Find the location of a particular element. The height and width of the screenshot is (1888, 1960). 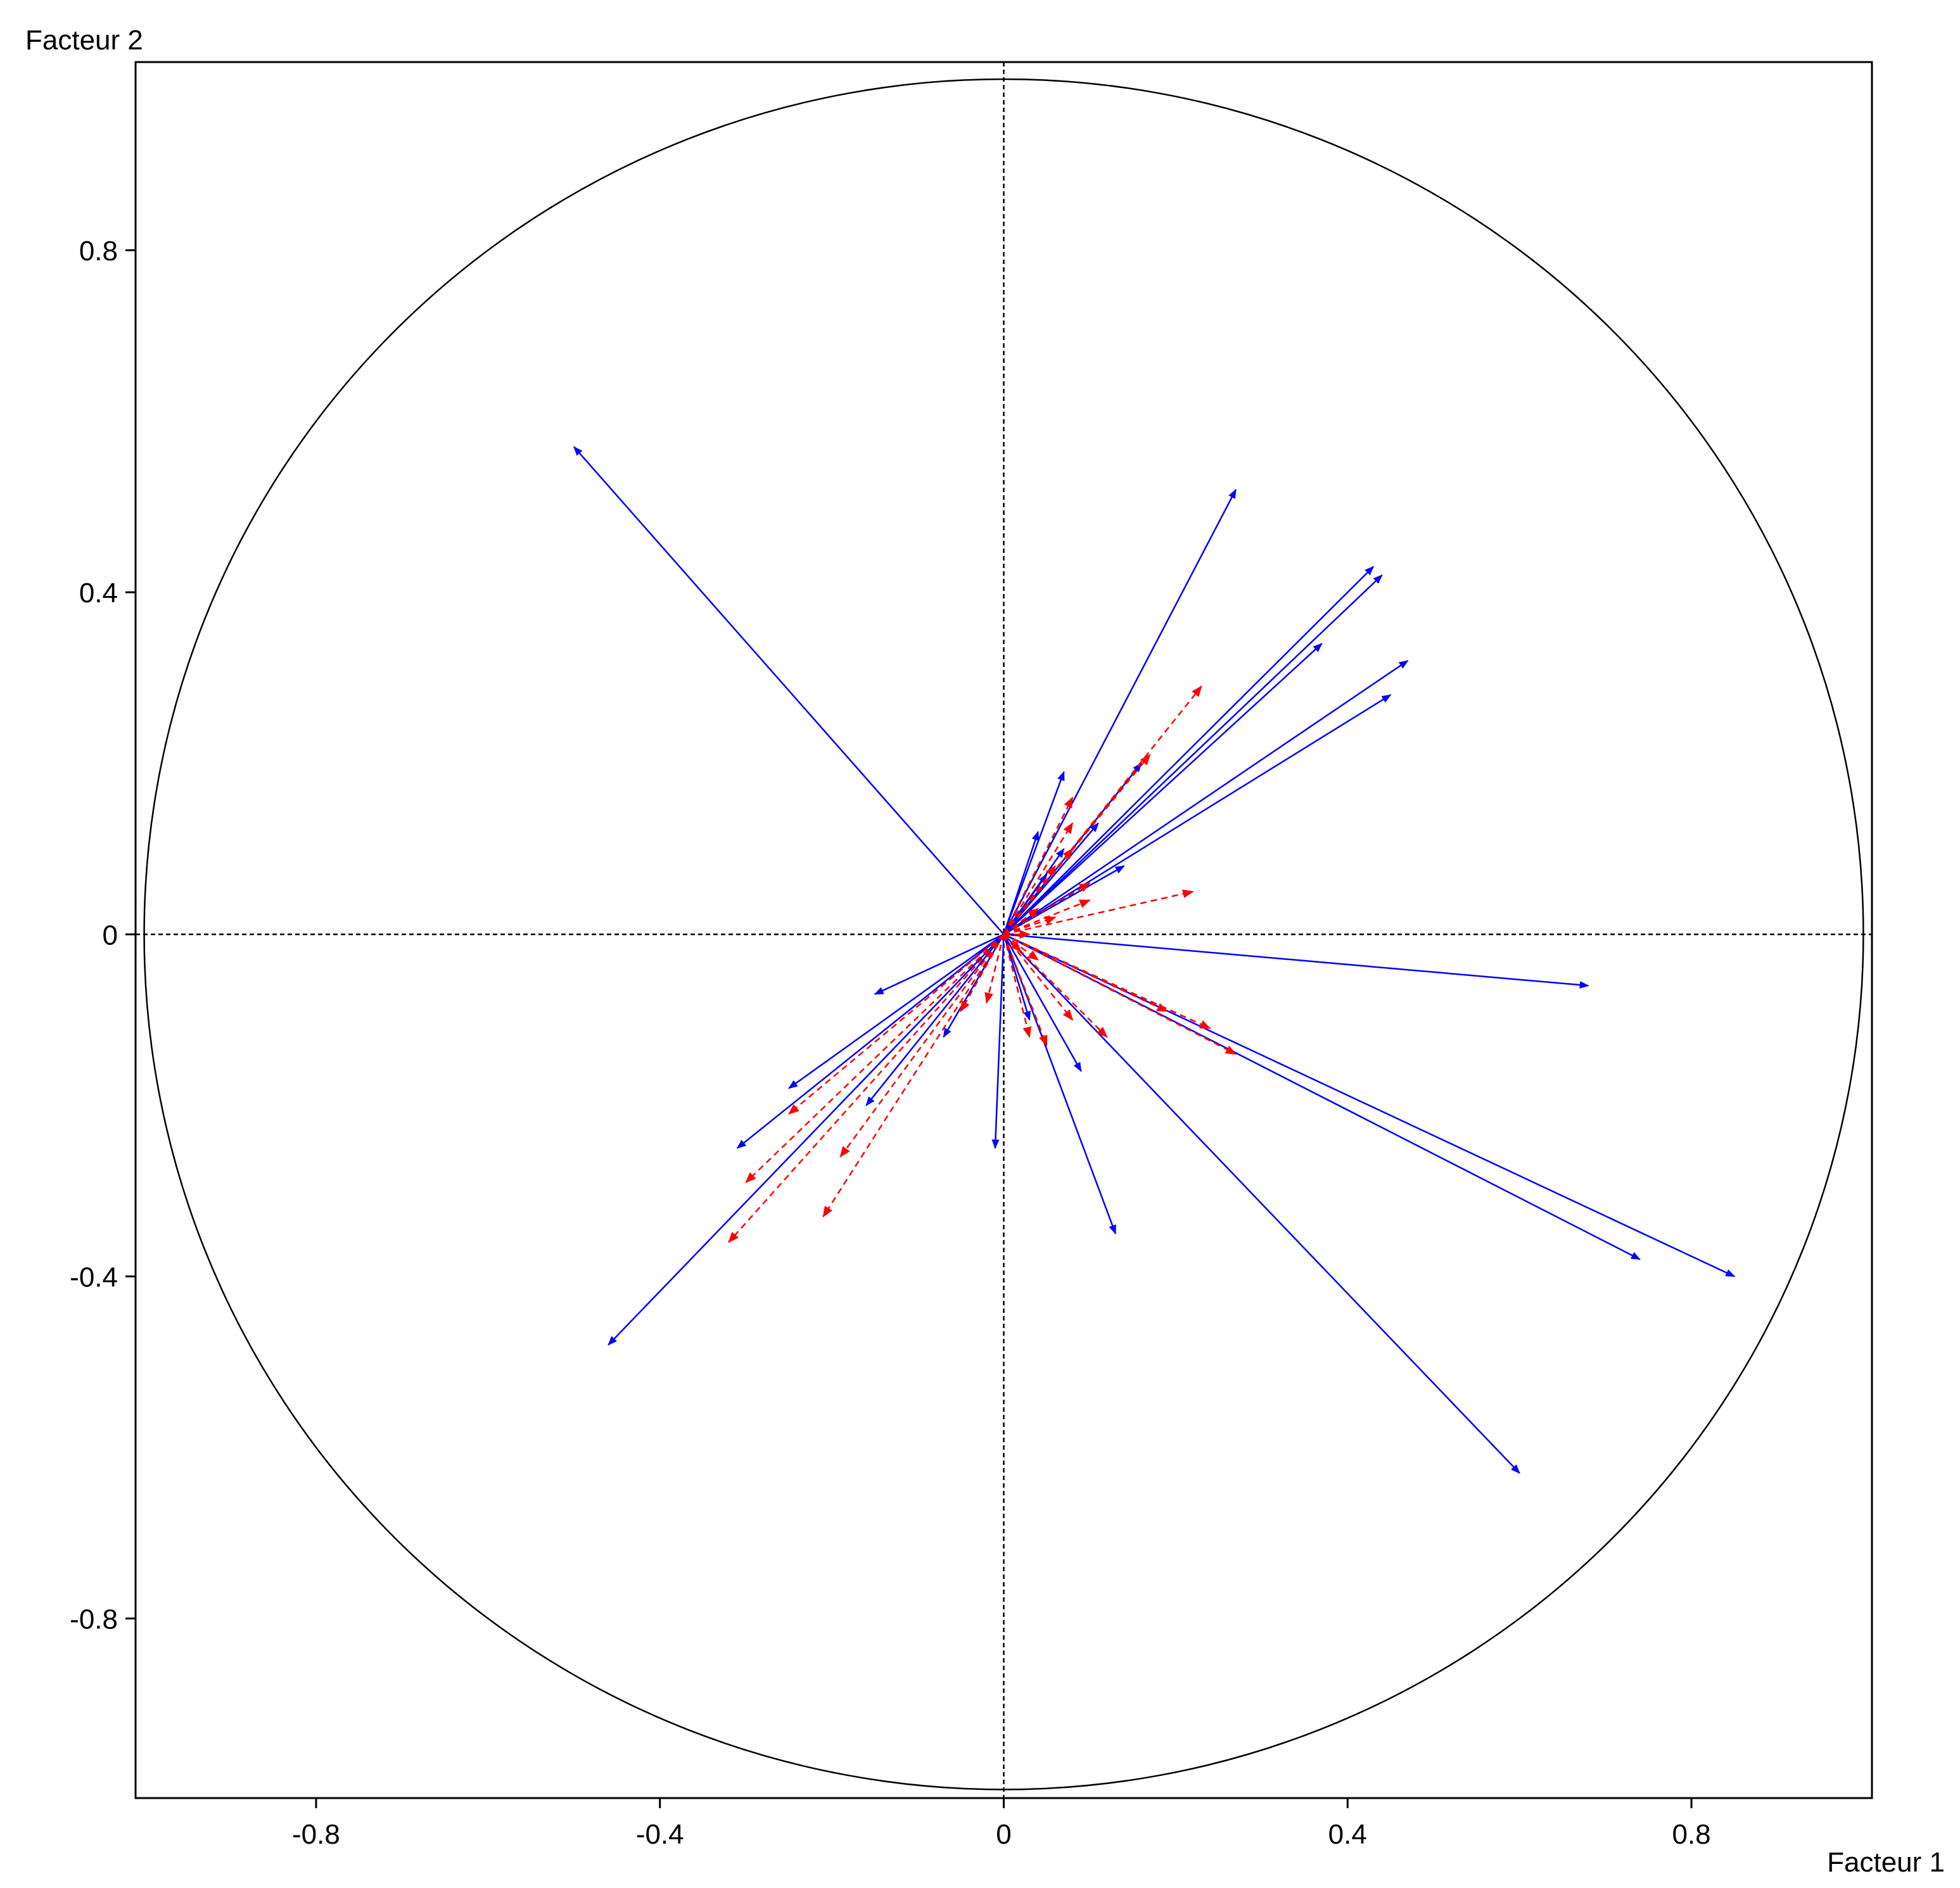

y-tick-label: -0.4 is located at coordinates (94, 1277).